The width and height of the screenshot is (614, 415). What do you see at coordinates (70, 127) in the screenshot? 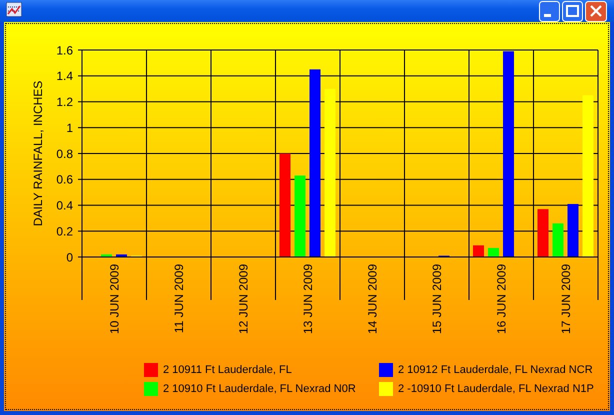
I see `y-tick-label: 1` at bounding box center [70, 127].